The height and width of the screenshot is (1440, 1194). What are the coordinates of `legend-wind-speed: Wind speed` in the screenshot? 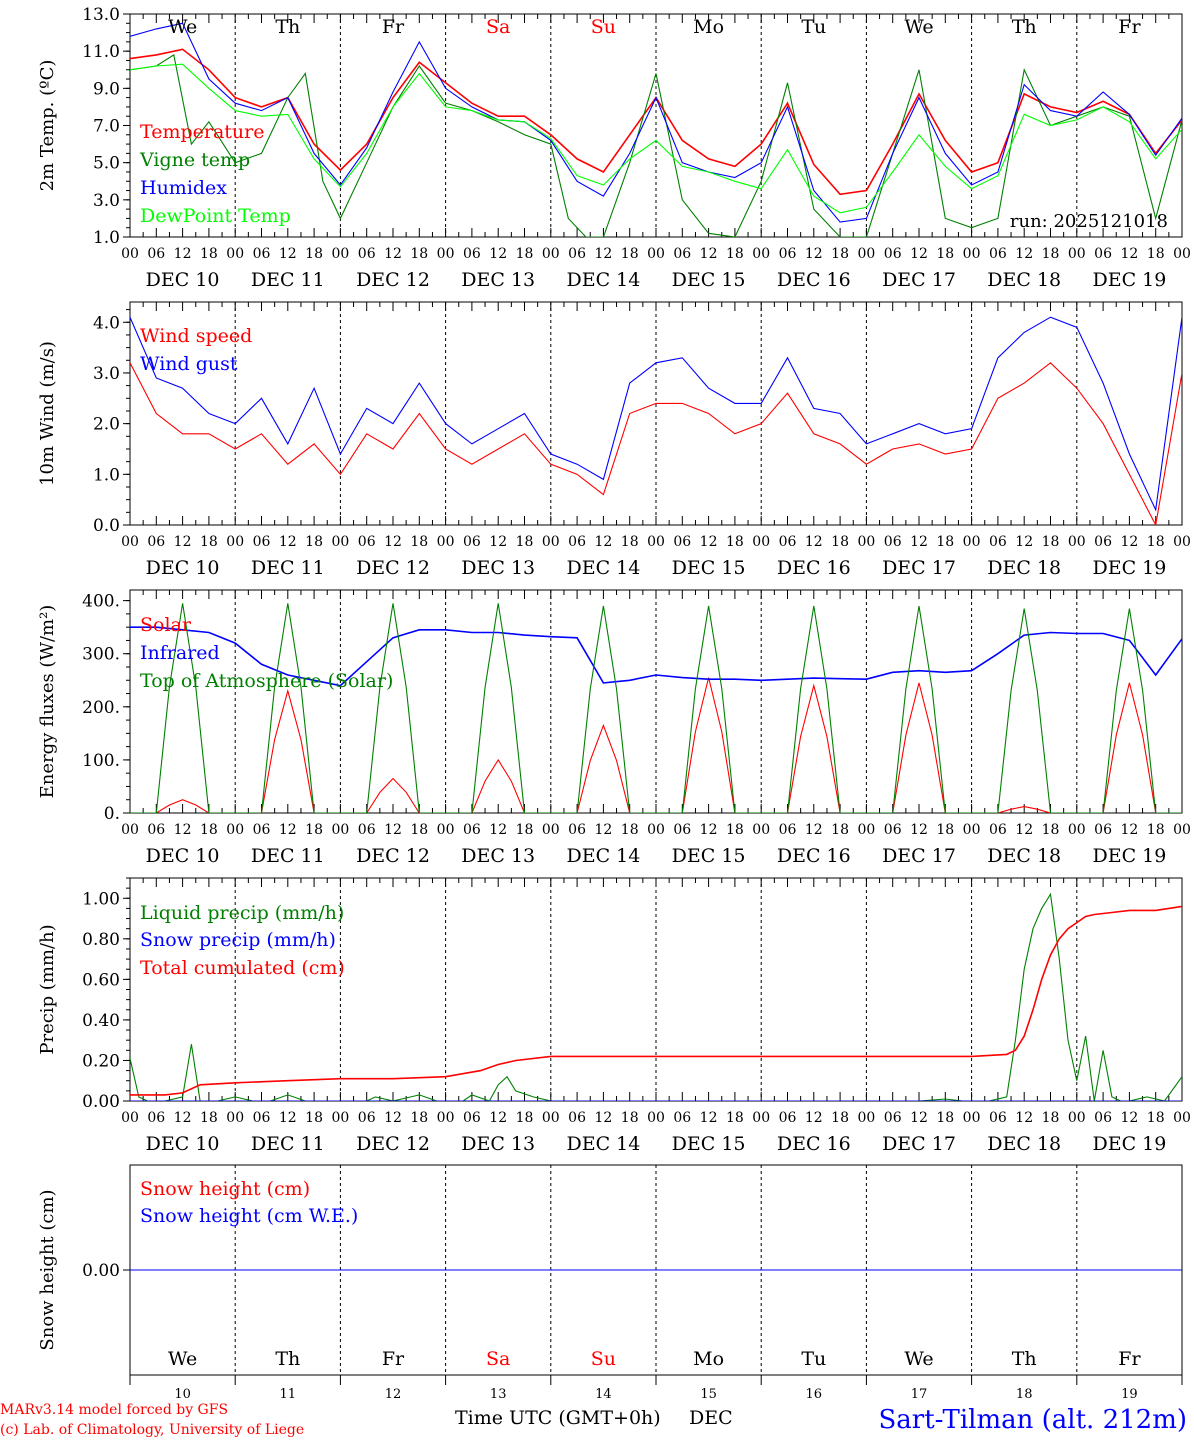 It's located at (196, 336).